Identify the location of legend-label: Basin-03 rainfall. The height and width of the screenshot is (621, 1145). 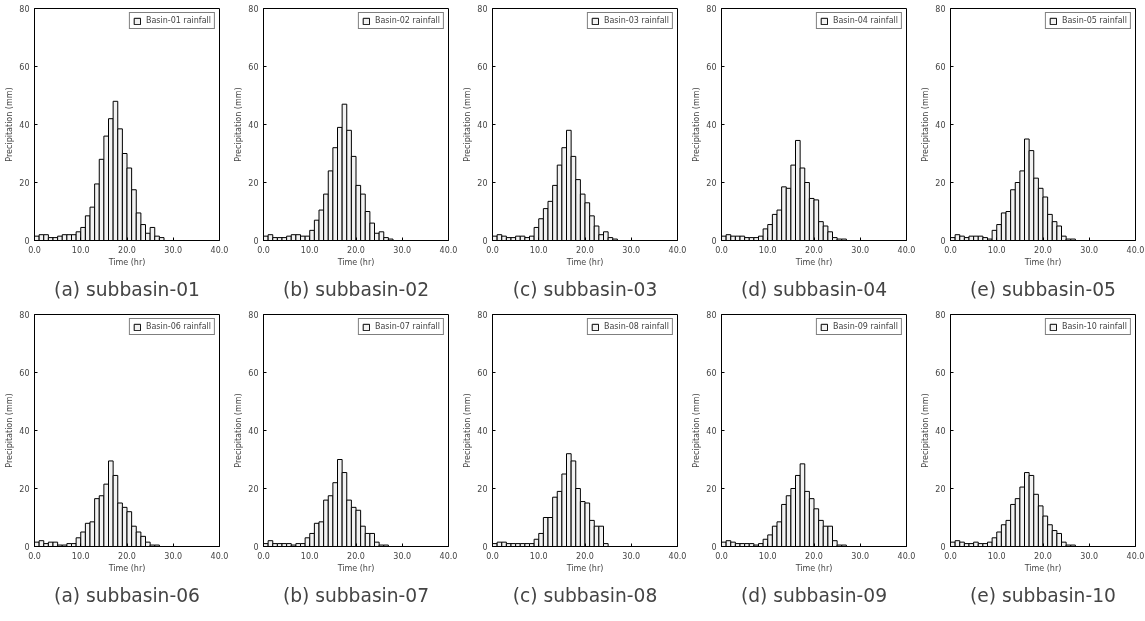
(636, 20).